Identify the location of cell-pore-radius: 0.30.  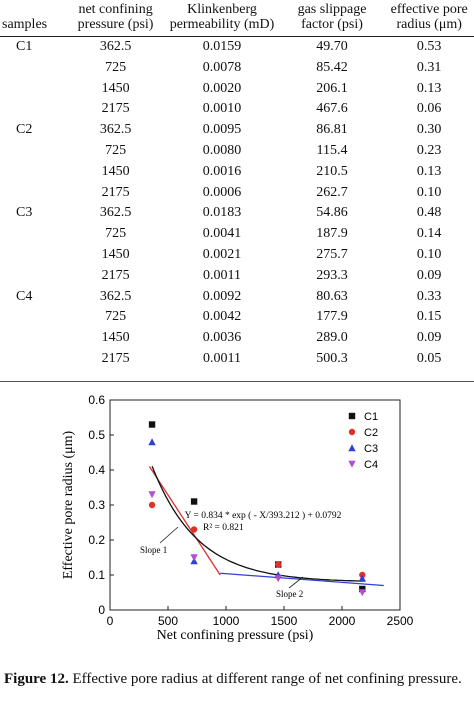
(429, 130).